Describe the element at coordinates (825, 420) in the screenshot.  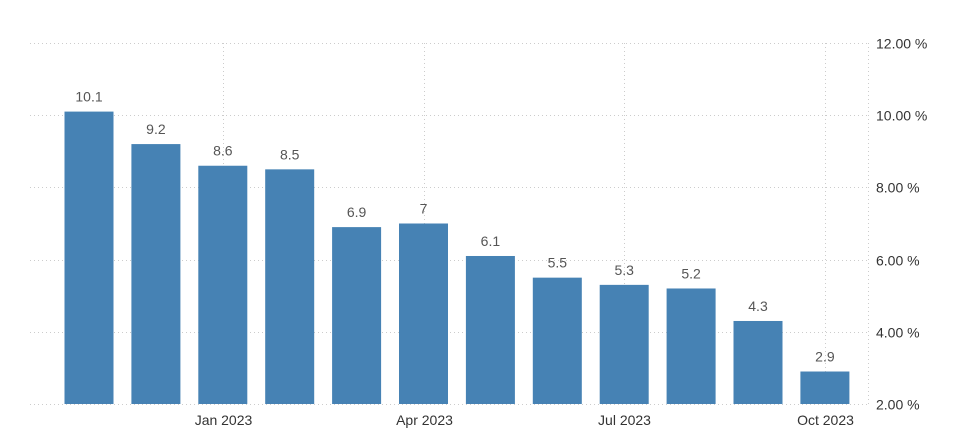
I see `x-tick-label: Oct 2023` at that location.